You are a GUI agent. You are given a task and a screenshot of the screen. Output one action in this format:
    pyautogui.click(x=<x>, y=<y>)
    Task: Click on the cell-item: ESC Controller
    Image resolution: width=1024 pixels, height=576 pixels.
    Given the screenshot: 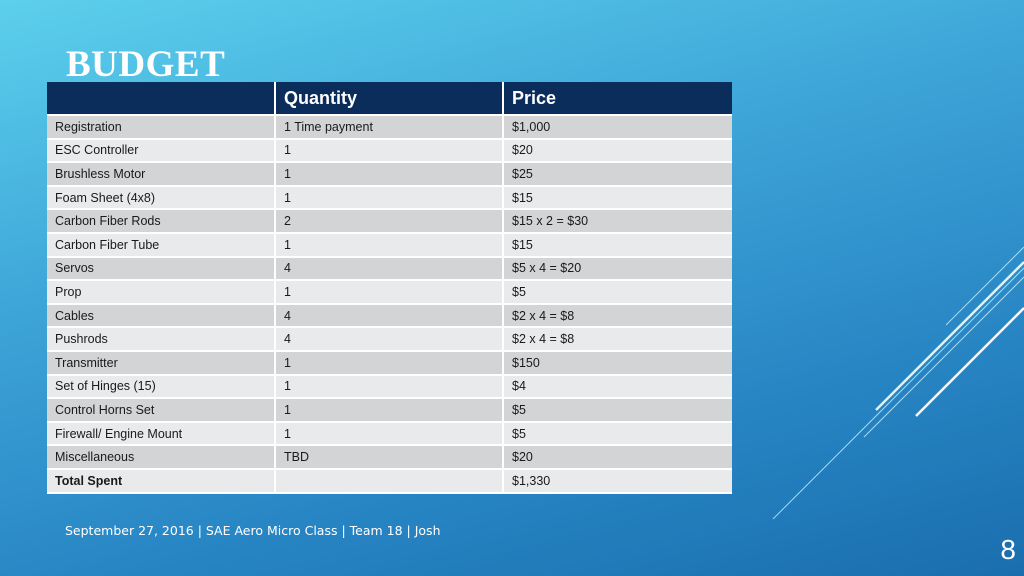 What is the action you would take?
    pyautogui.click(x=161, y=151)
    